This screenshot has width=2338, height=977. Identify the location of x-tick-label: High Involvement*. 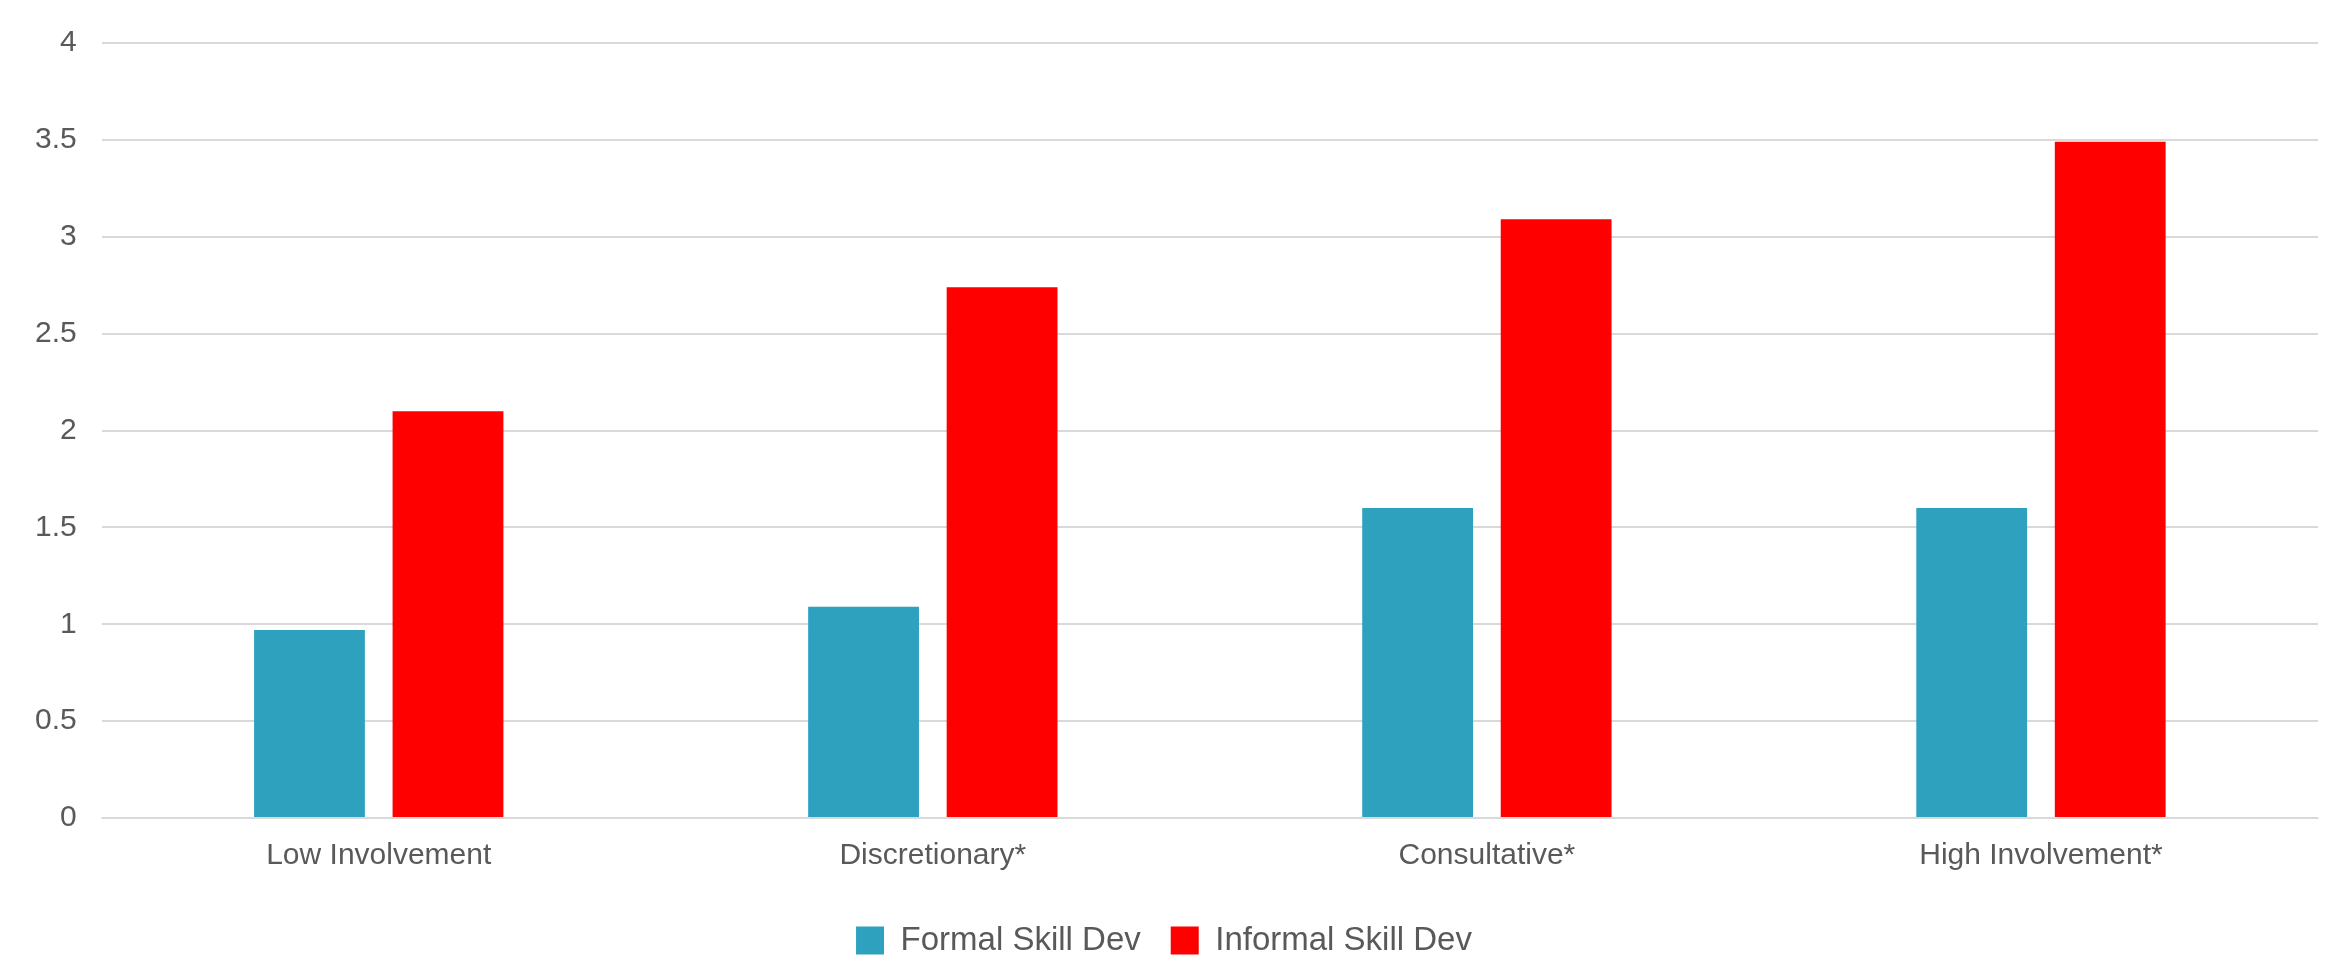
(2041, 854).